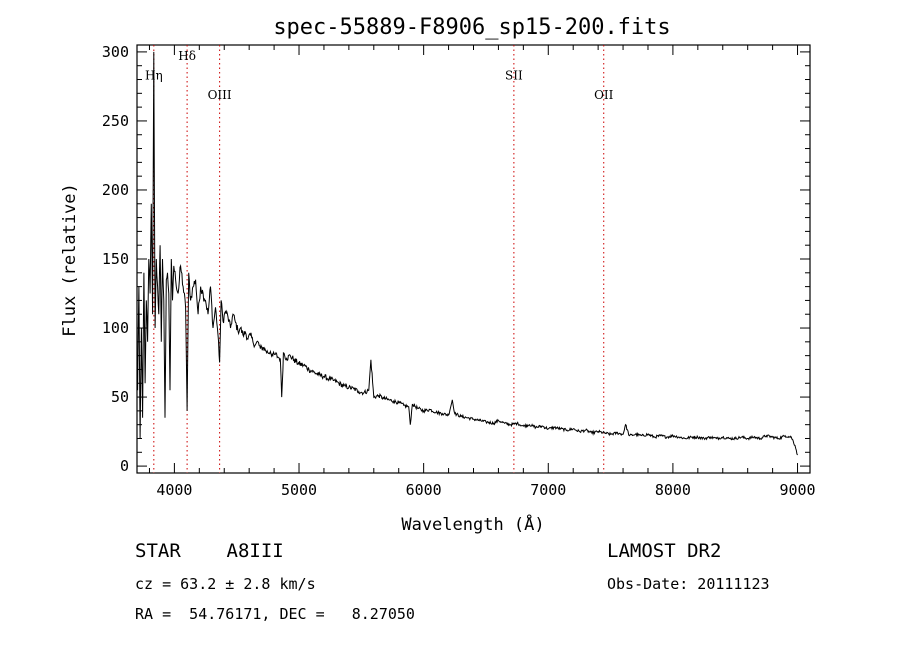 The height and width of the screenshot is (650, 900). I want to click on coordinates: RA = 54.76171, DEC = 8.27050, so click(275, 614).